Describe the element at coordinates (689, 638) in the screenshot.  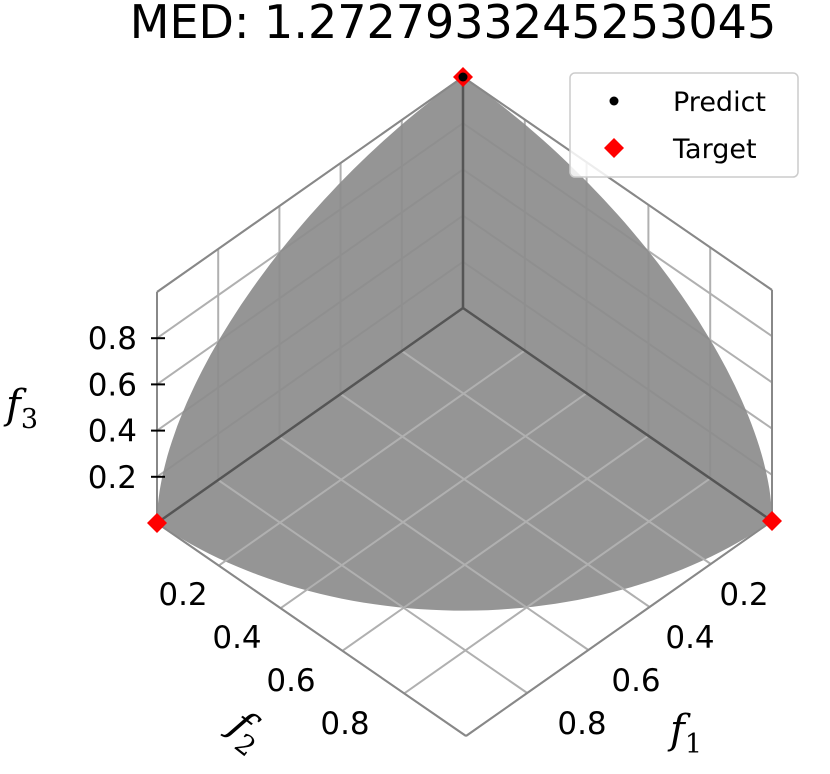
I see `x-tick-label: 0.4` at that location.